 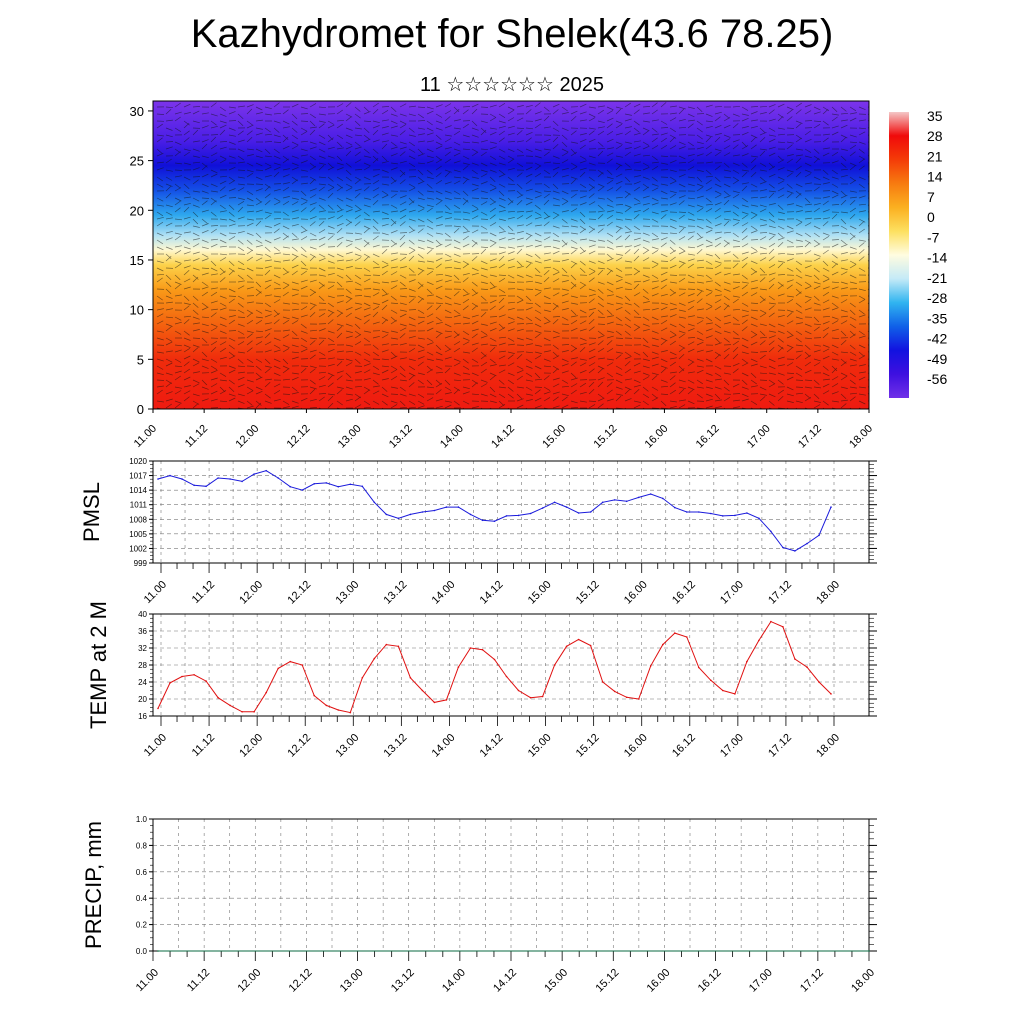 I want to click on temp-xtick-label: 14.00, so click(x=444, y=746).